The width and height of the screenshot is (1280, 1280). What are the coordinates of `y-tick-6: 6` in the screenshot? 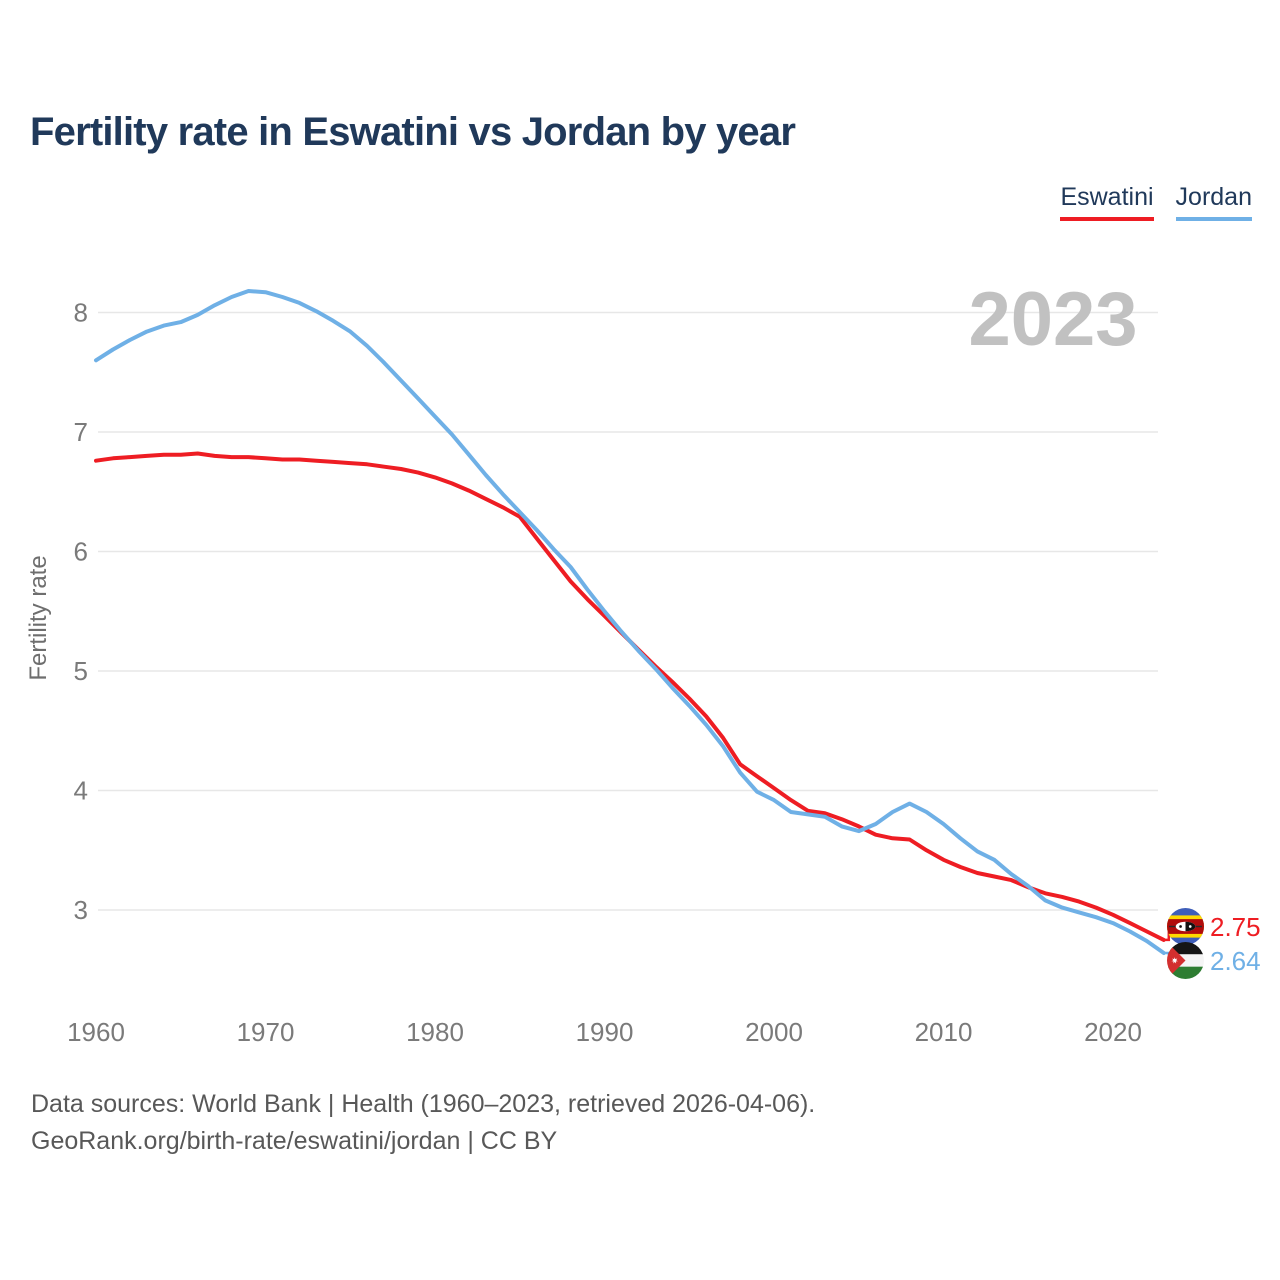 It's located at (81, 552).